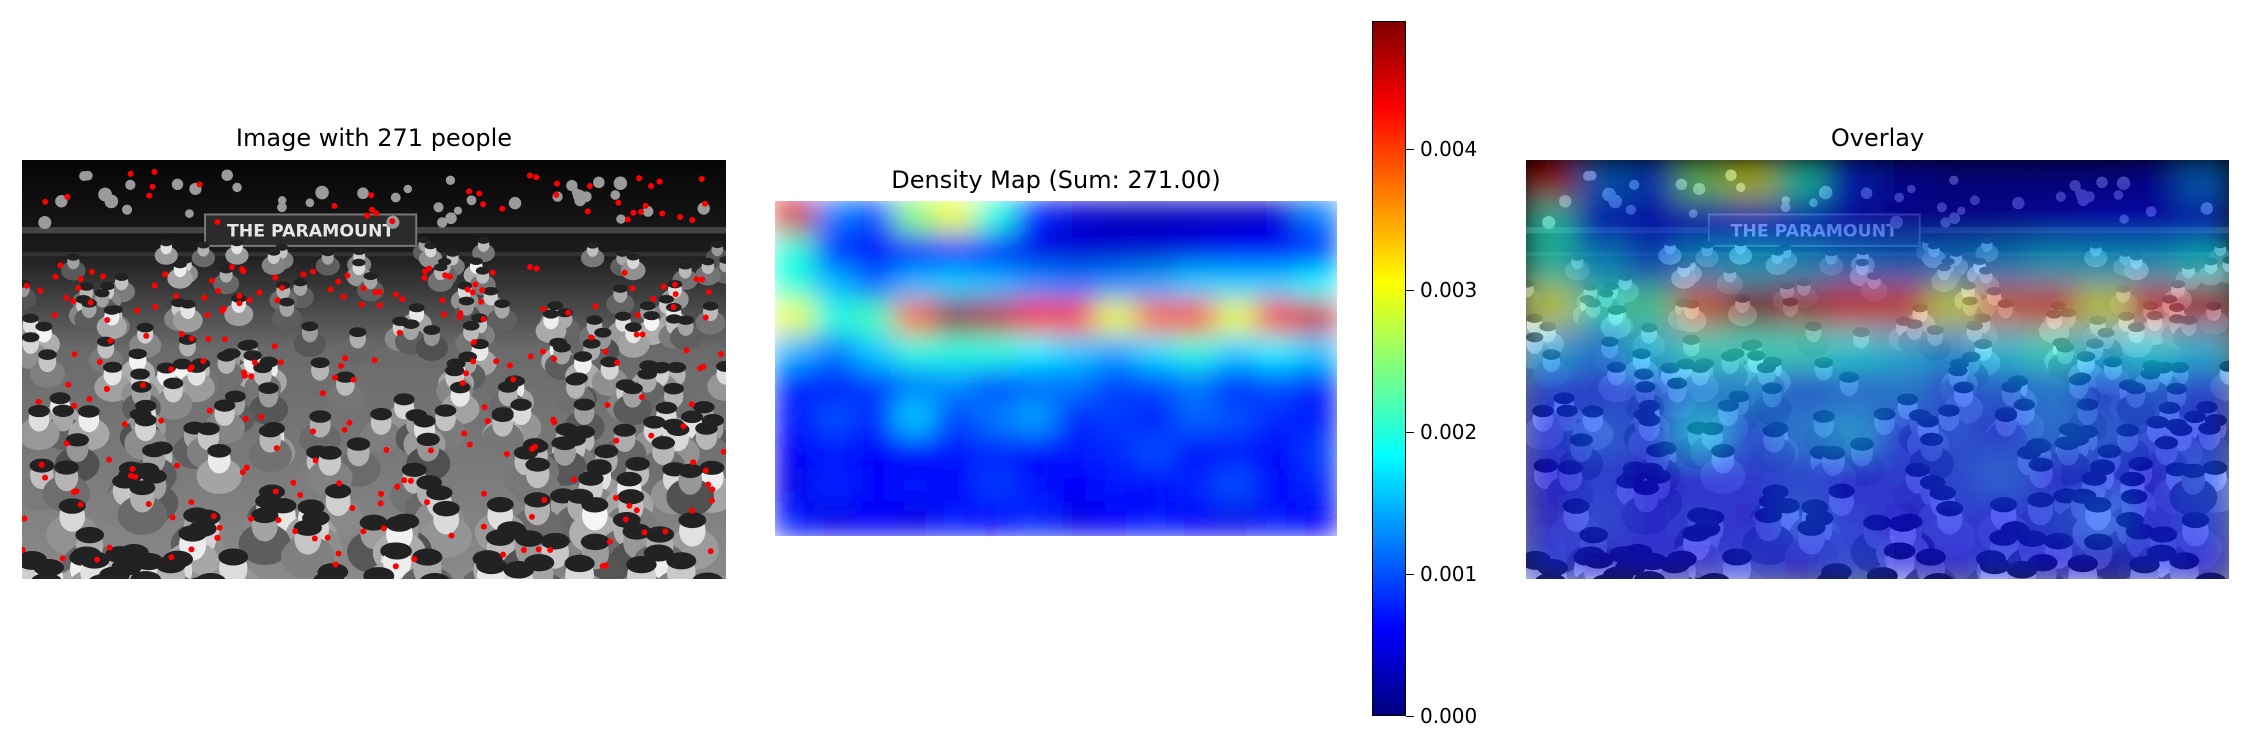 The image size is (2250, 750). Describe the element at coordinates (1449, 148) in the screenshot. I see `colorbar-tick-label: 0.004` at that location.